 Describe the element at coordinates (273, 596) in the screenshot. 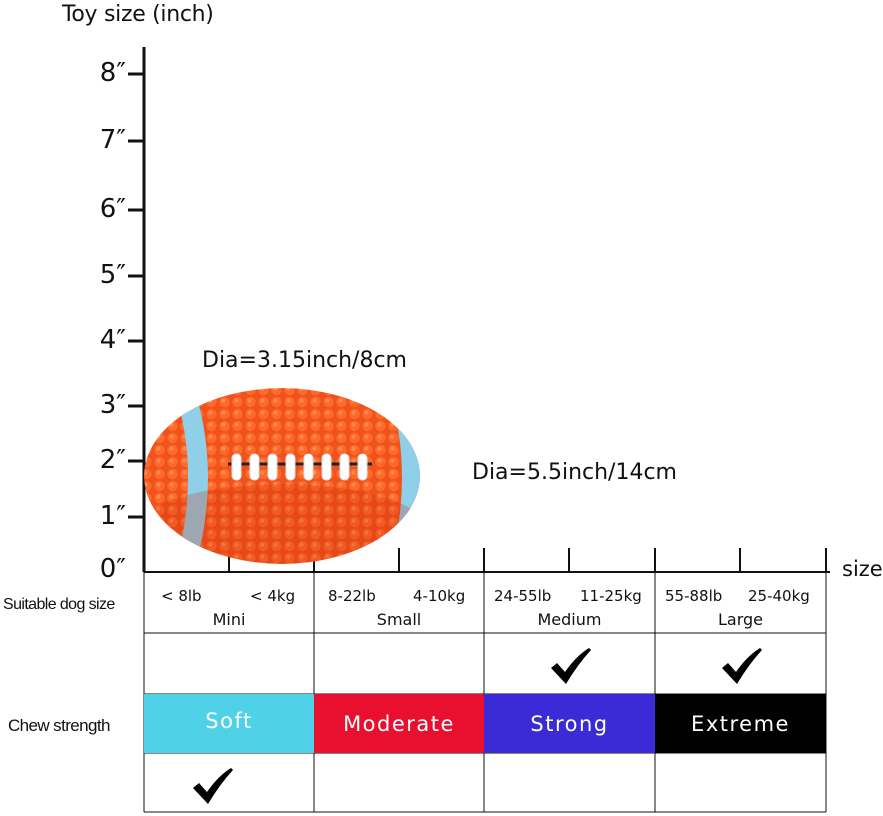

I see `weight-kg: < 4kg` at that location.